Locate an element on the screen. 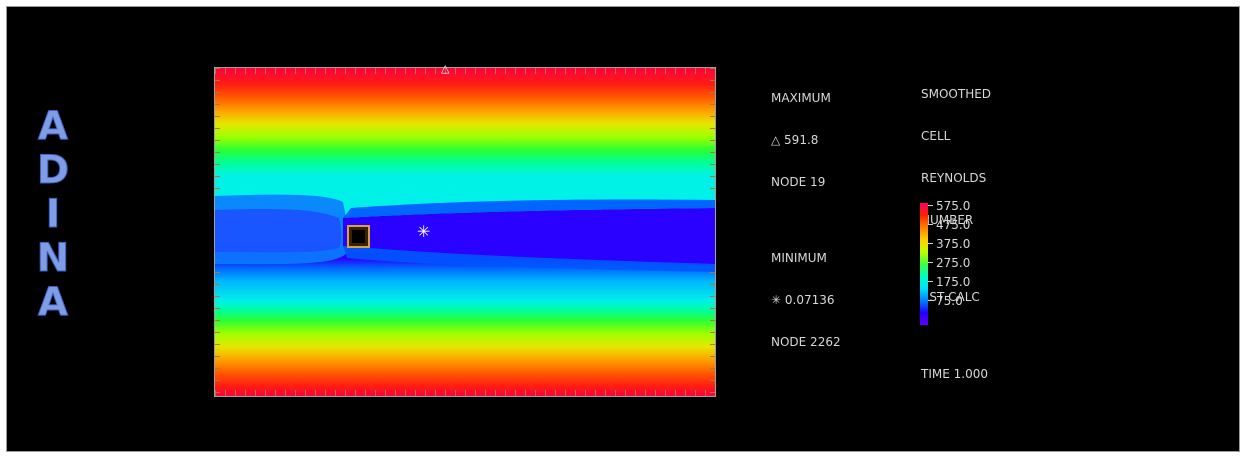 This screenshot has height=456, width=1249. time-label: TIME 1.000 is located at coordinates (954, 374).